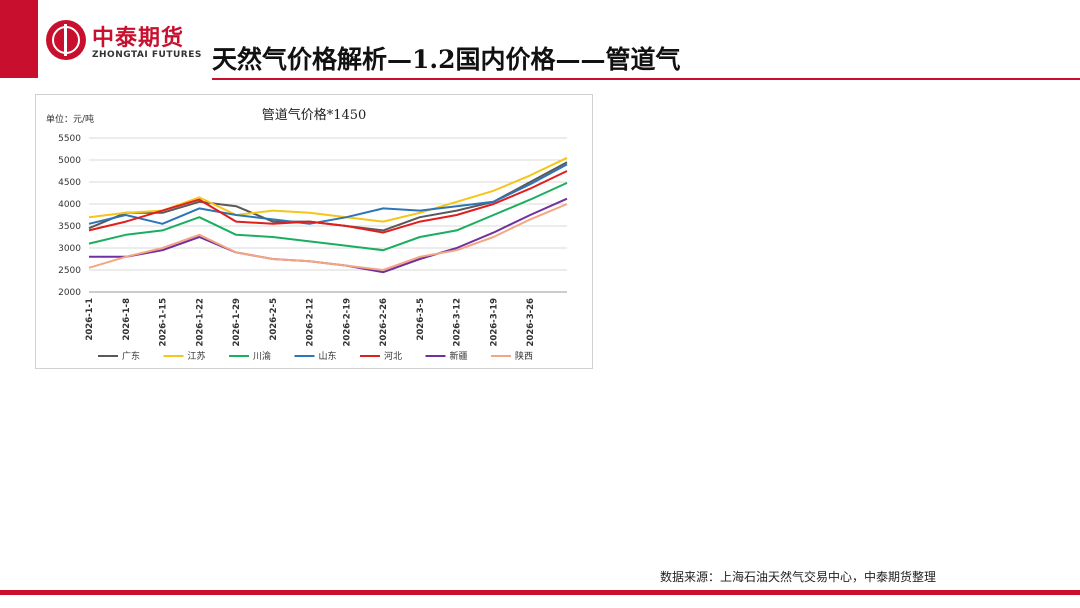 The height and width of the screenshot is (608, 1080). Describe the element at coordinates (131, 356) in the screenshot. I see `legend-label: 广东` at that location.